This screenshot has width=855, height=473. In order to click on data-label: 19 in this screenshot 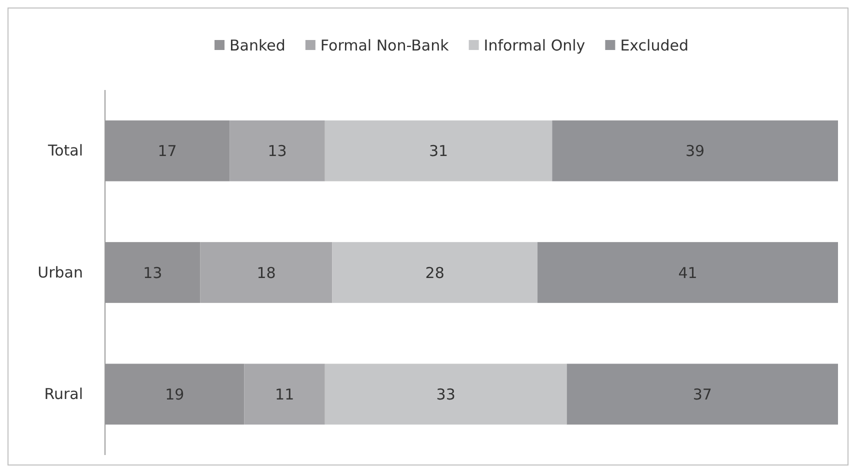, I will do `click(174, 394)`.